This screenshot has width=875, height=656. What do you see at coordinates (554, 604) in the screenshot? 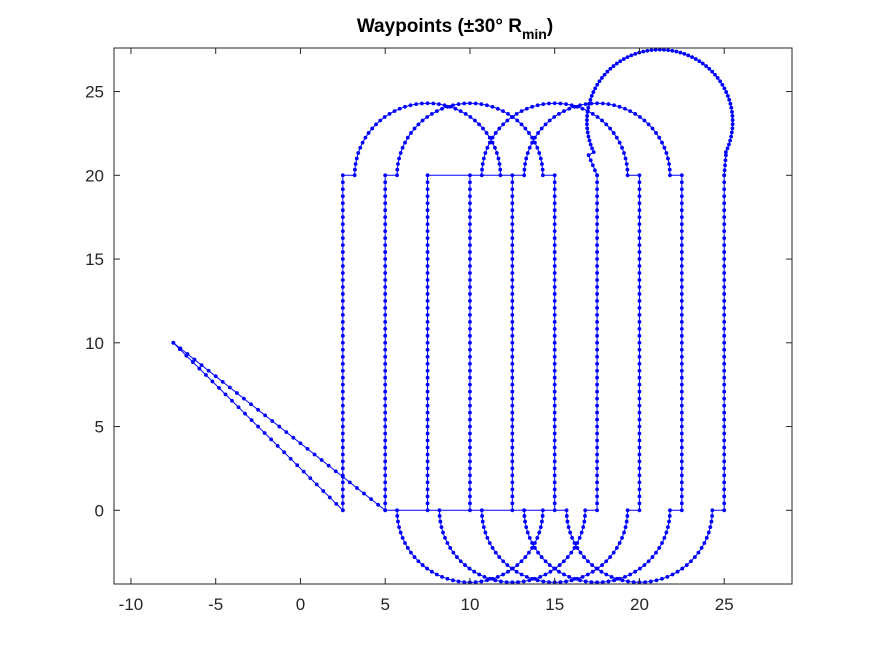
I see `x-tick-label: 15` at bounding box center [554, 604].